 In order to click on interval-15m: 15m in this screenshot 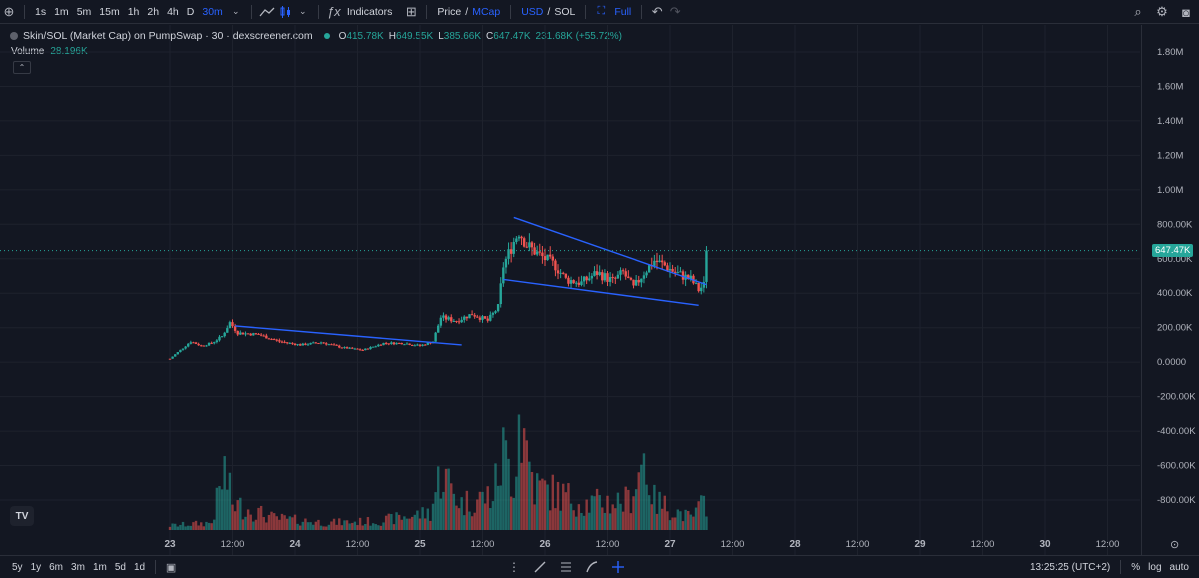, I will do `click(109, 11)`.